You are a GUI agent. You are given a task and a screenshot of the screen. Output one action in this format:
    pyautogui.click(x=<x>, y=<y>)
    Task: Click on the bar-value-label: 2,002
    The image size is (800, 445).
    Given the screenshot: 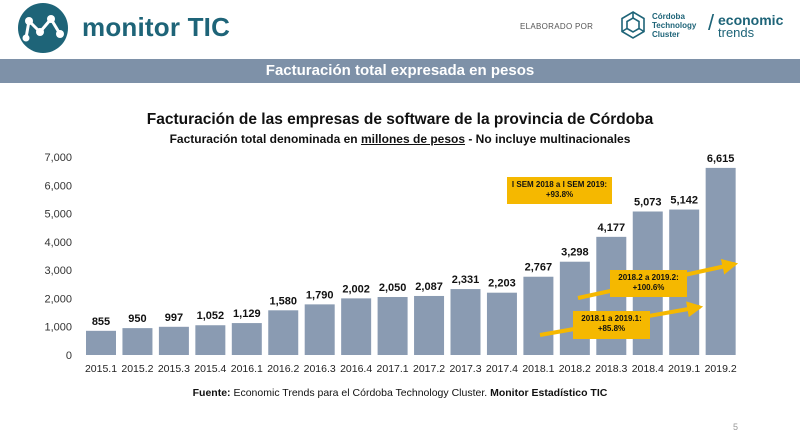 What is the action you would take?
    pyautogui.click(x=356, y=289)
    